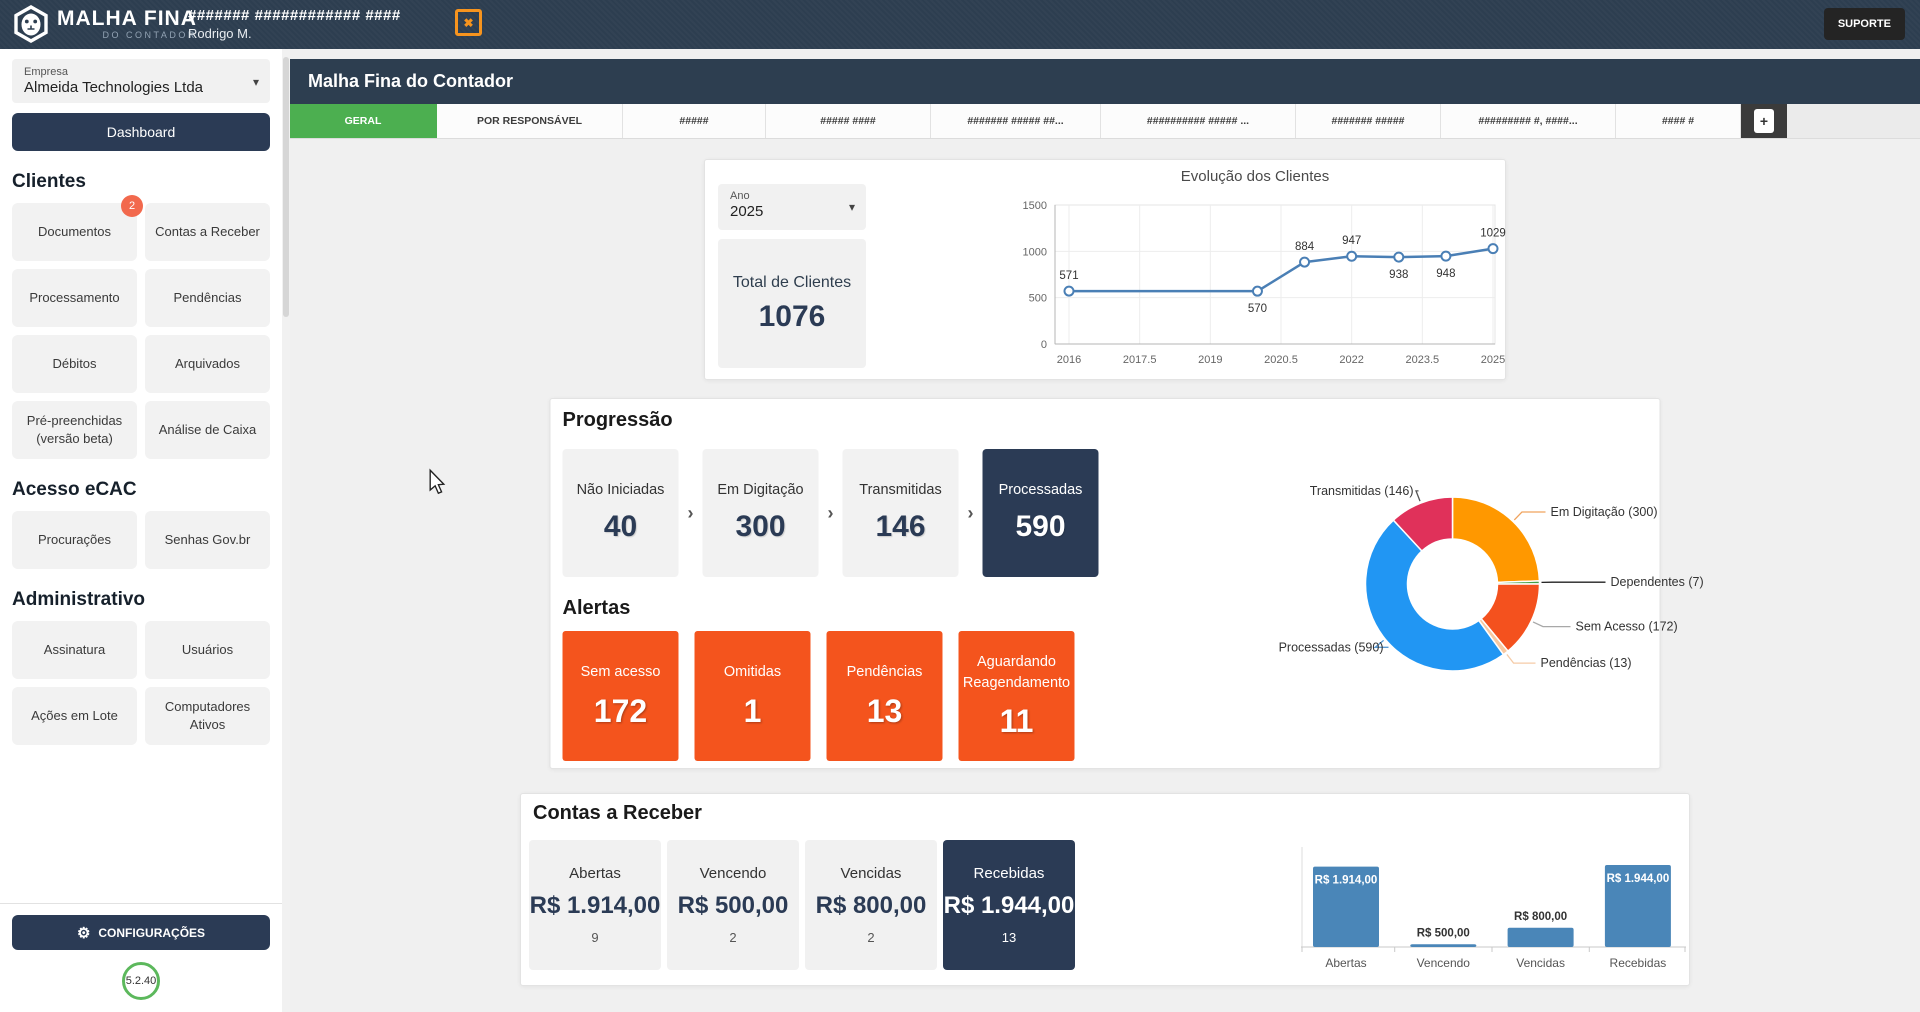 The height and width of the screenshot is (1012, 1920). I want to click on recv-recebidas: Recebidas R$ 1.944,00 13, so click(1009, 905).